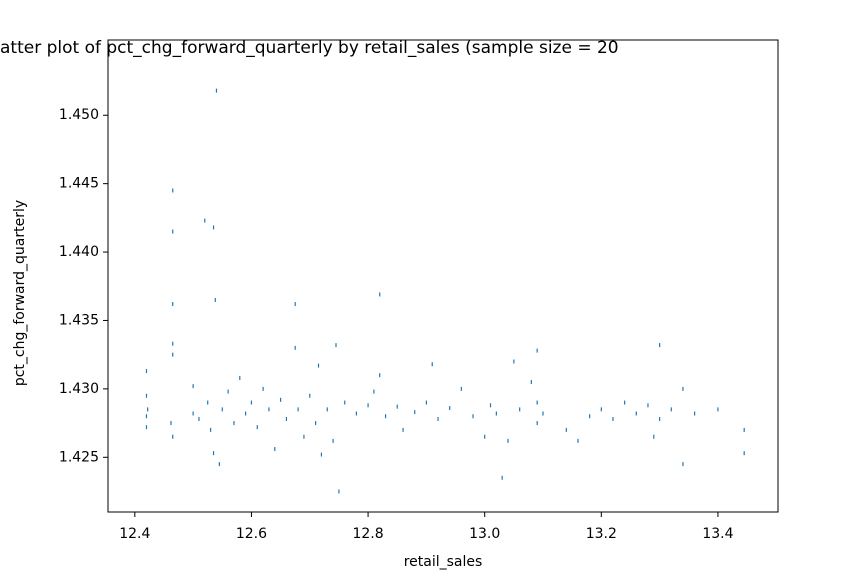  What do you see at coordinates (484, 534) in the screenshot?
I see `x-tick-label: 13.0` at bounding box center [484, 534].